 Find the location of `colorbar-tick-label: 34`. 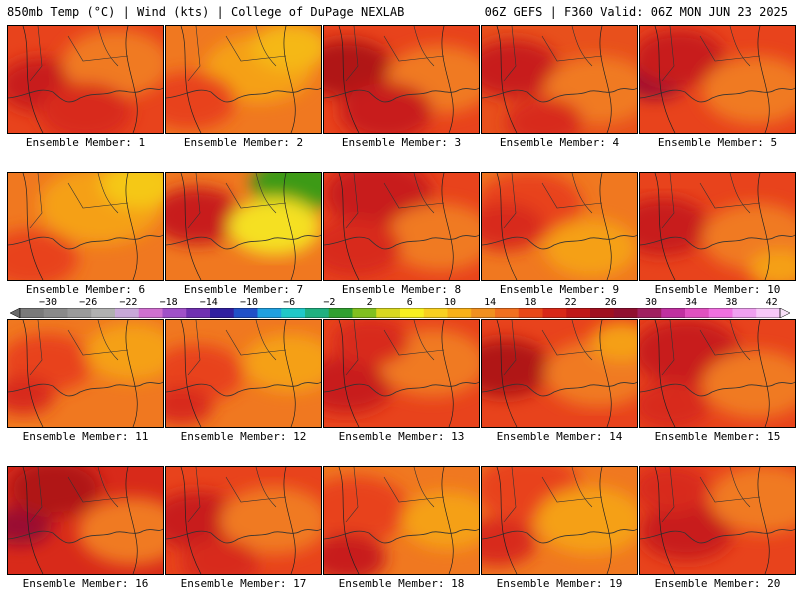

colorbar-tick-label: 34 is located at coordinates (691, 302).